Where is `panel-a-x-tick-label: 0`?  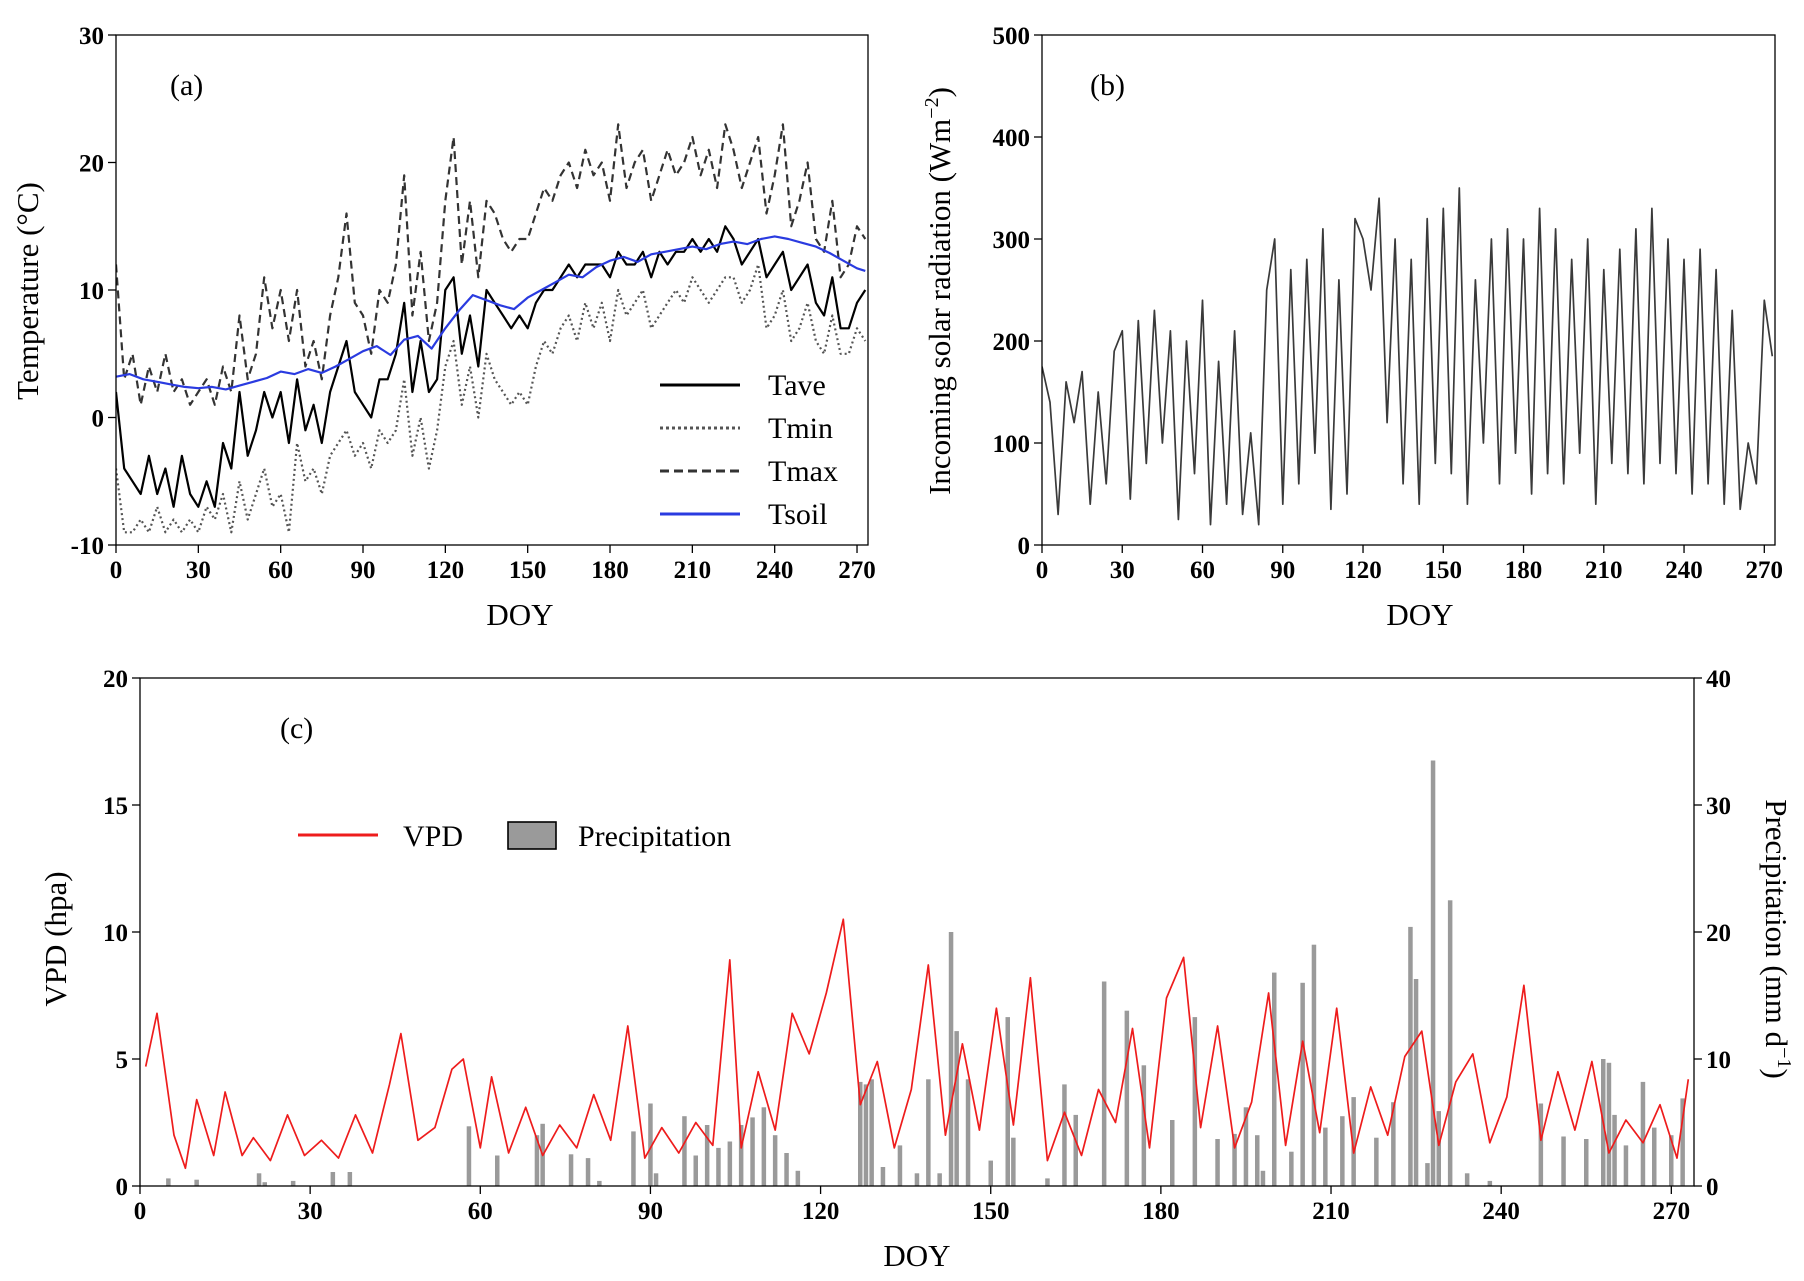 panel-a-x-tick-label: 0 is located at coordinates (116, 570).